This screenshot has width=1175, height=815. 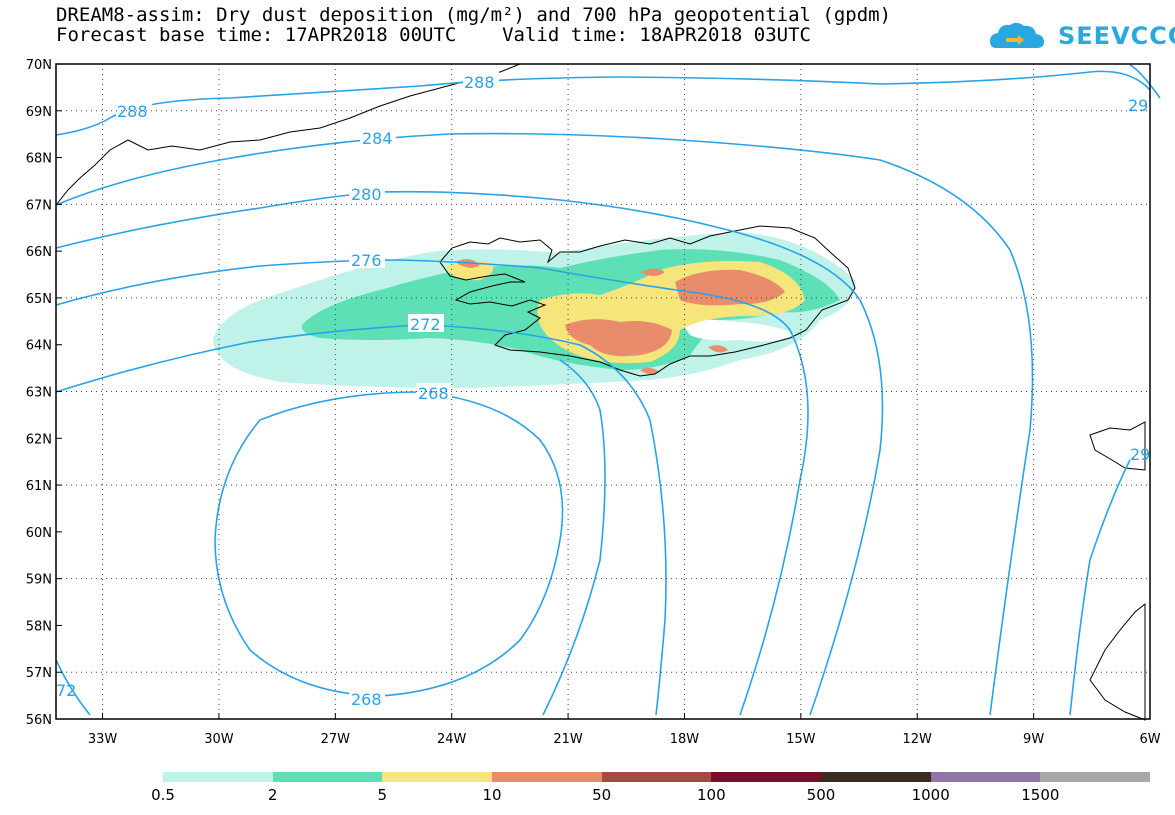 I want to click on longitude-label: 24W, so click(x=452, y=739).